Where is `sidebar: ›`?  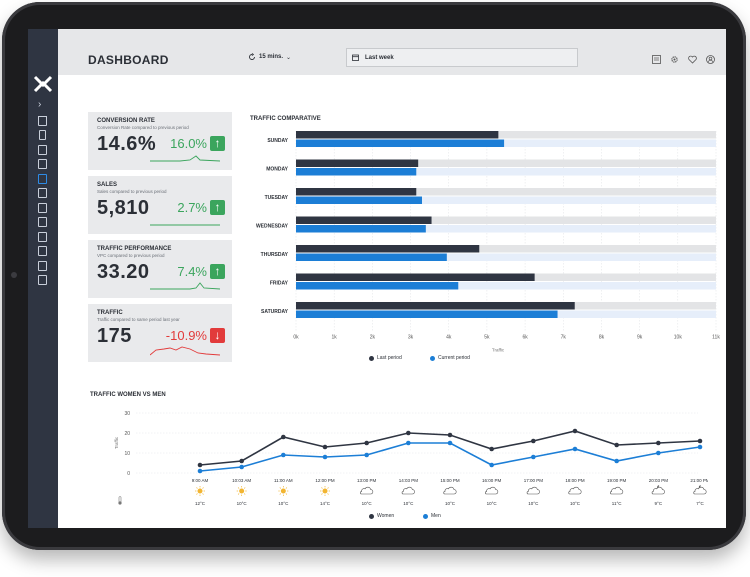
sidebar: › is located at coordinates (43, 278).